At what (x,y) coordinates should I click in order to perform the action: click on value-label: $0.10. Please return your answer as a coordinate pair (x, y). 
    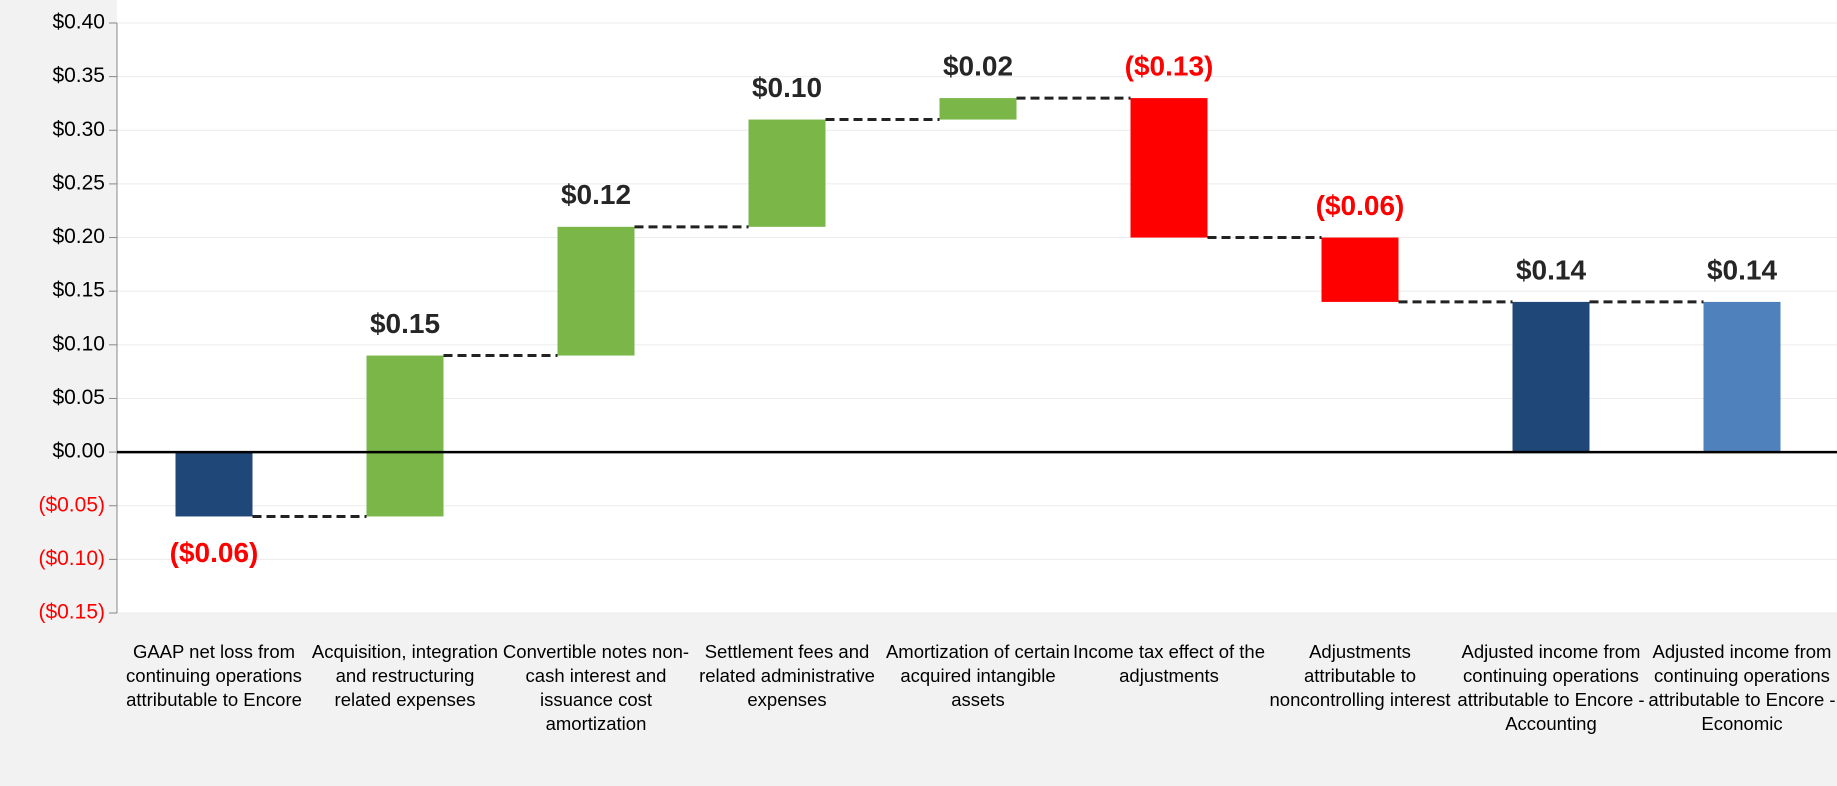
    Looking at the image, I should click on (787, 87).